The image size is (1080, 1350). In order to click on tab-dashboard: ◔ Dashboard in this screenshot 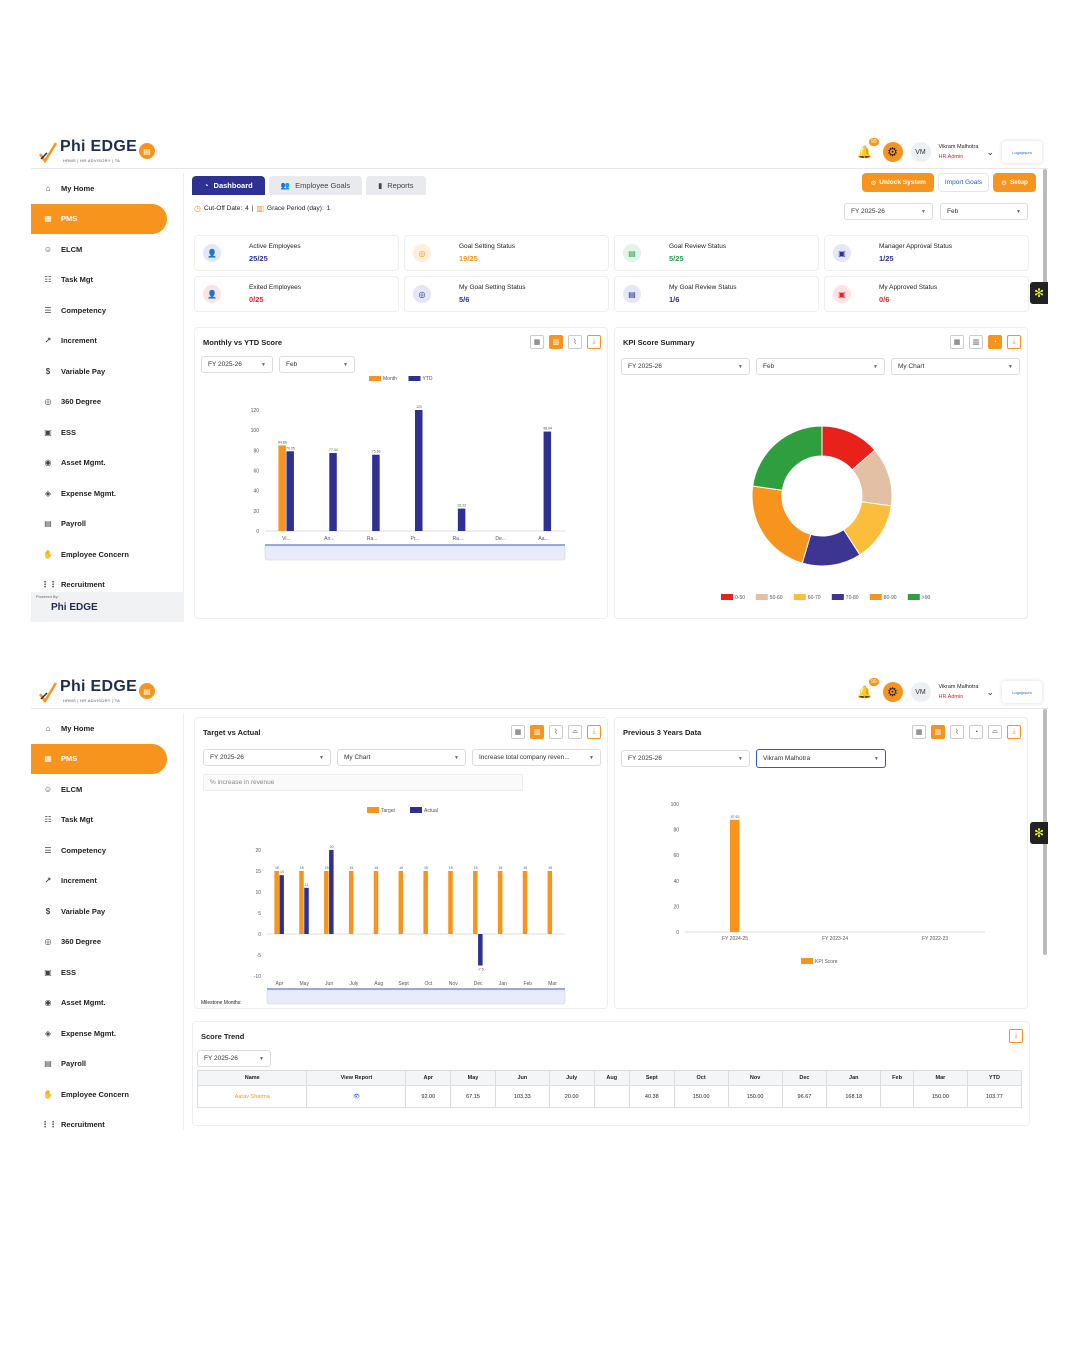, I will do `click(228, 185)`.